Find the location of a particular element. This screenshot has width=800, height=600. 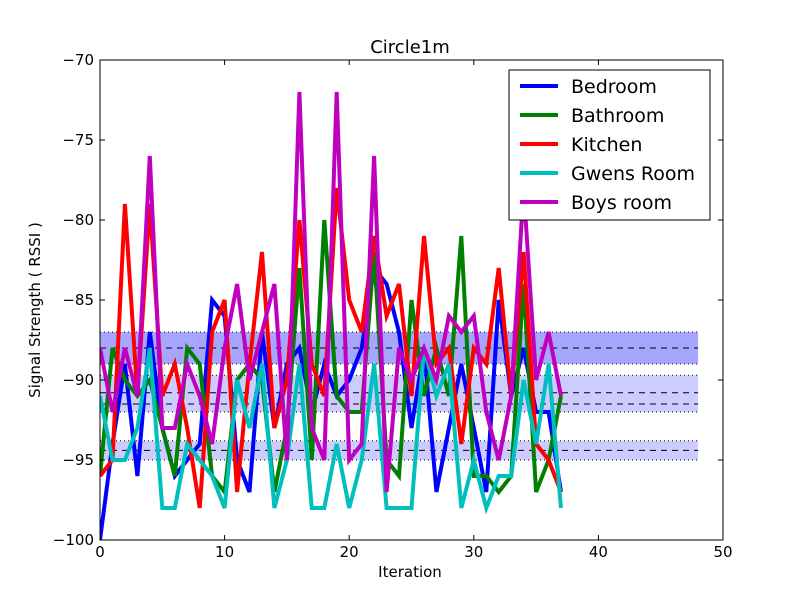

legend-label-boys-room: Boys room is located at coordinates (621, 203).